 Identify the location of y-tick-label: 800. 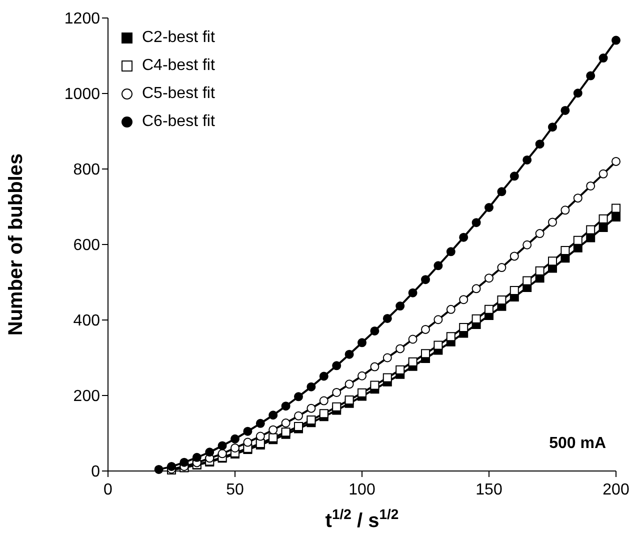
(86, 170).